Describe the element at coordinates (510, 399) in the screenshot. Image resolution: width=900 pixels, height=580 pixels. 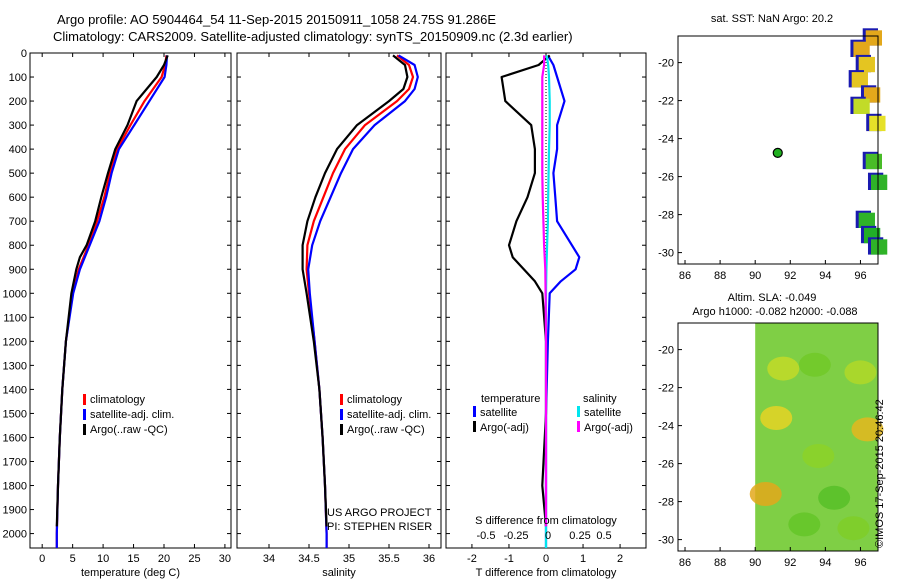
I see `legend-title-temperature: temperature` at that location.